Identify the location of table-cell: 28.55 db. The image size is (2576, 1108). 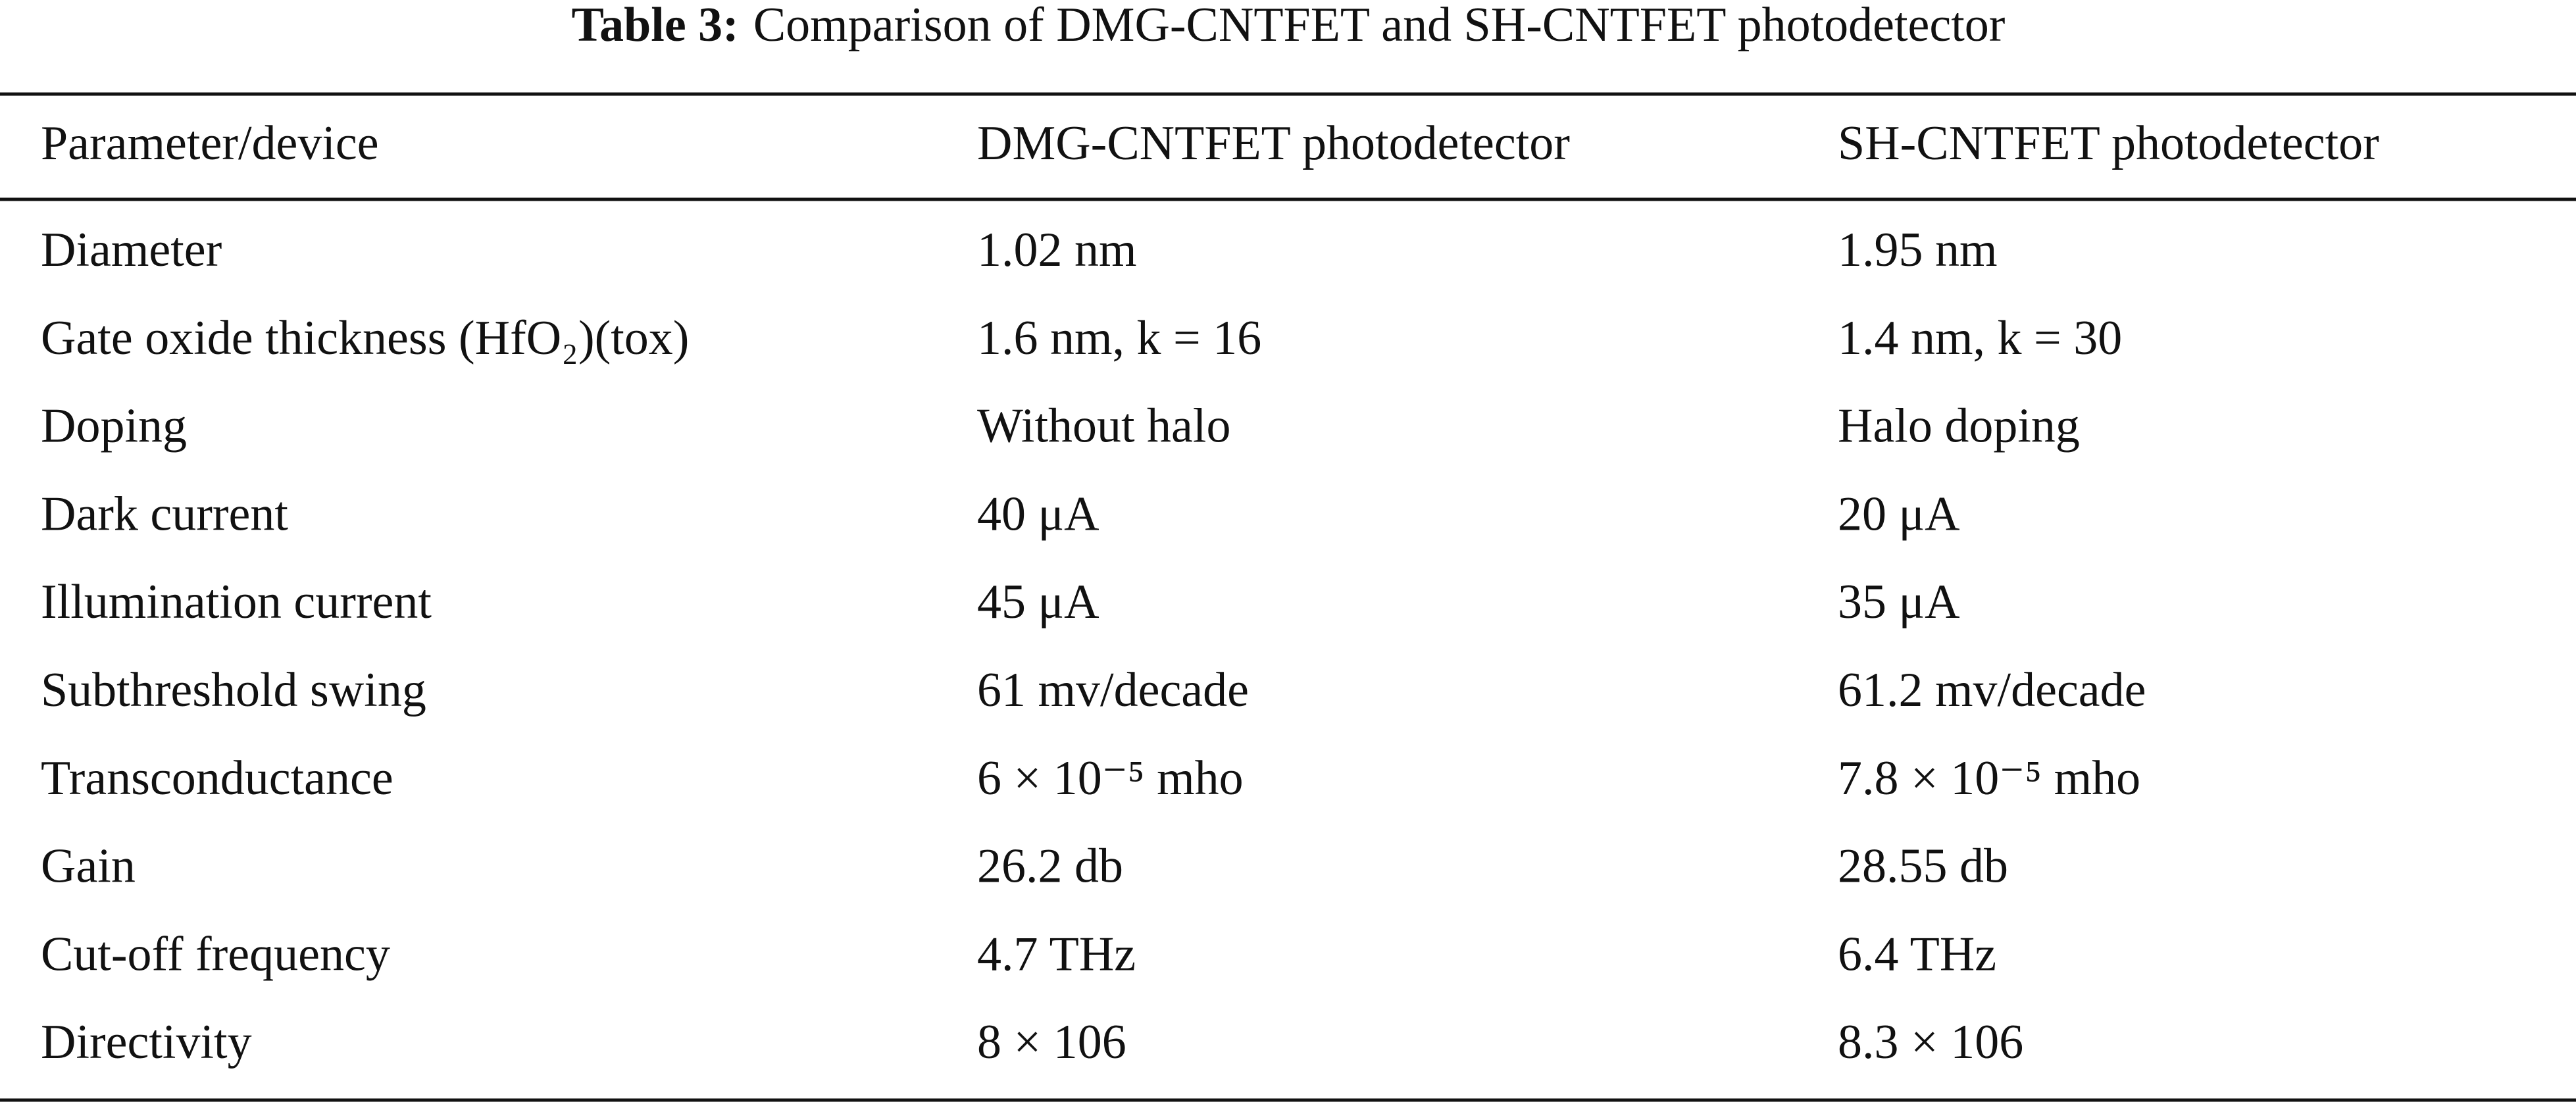
(1923, 867).